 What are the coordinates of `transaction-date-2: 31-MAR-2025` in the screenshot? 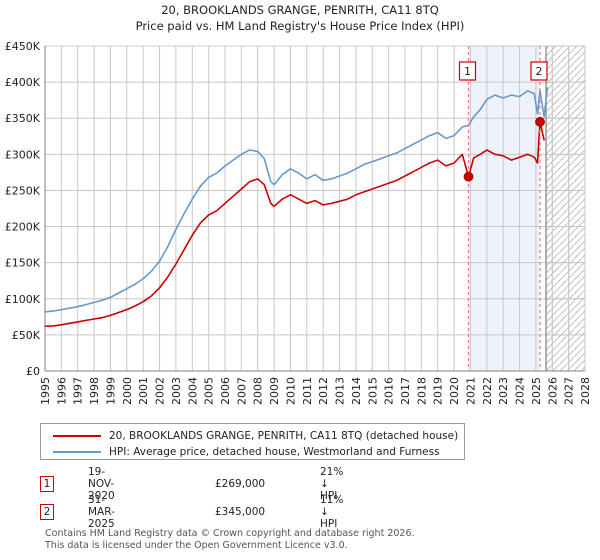 It's located at (101, 512).